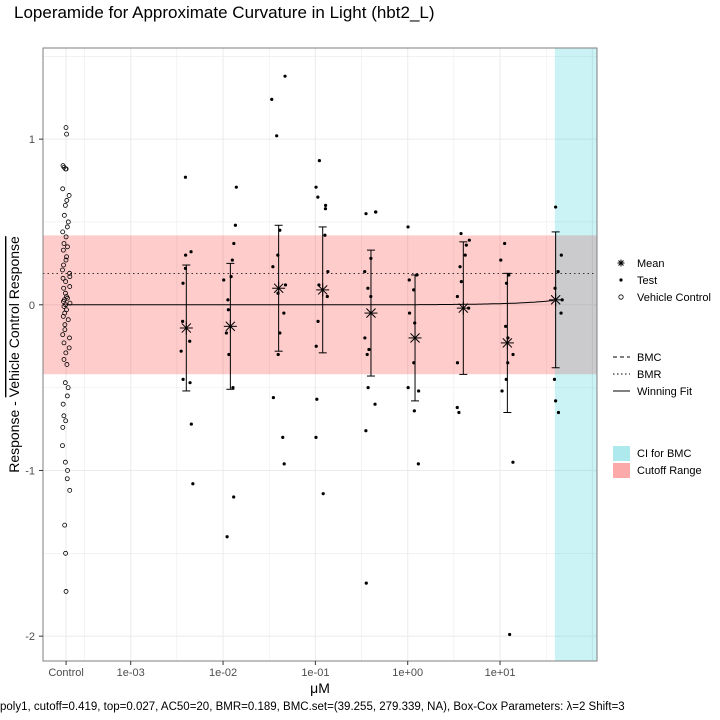  I want to click on y-tick-label: 1, so click(32, 140).